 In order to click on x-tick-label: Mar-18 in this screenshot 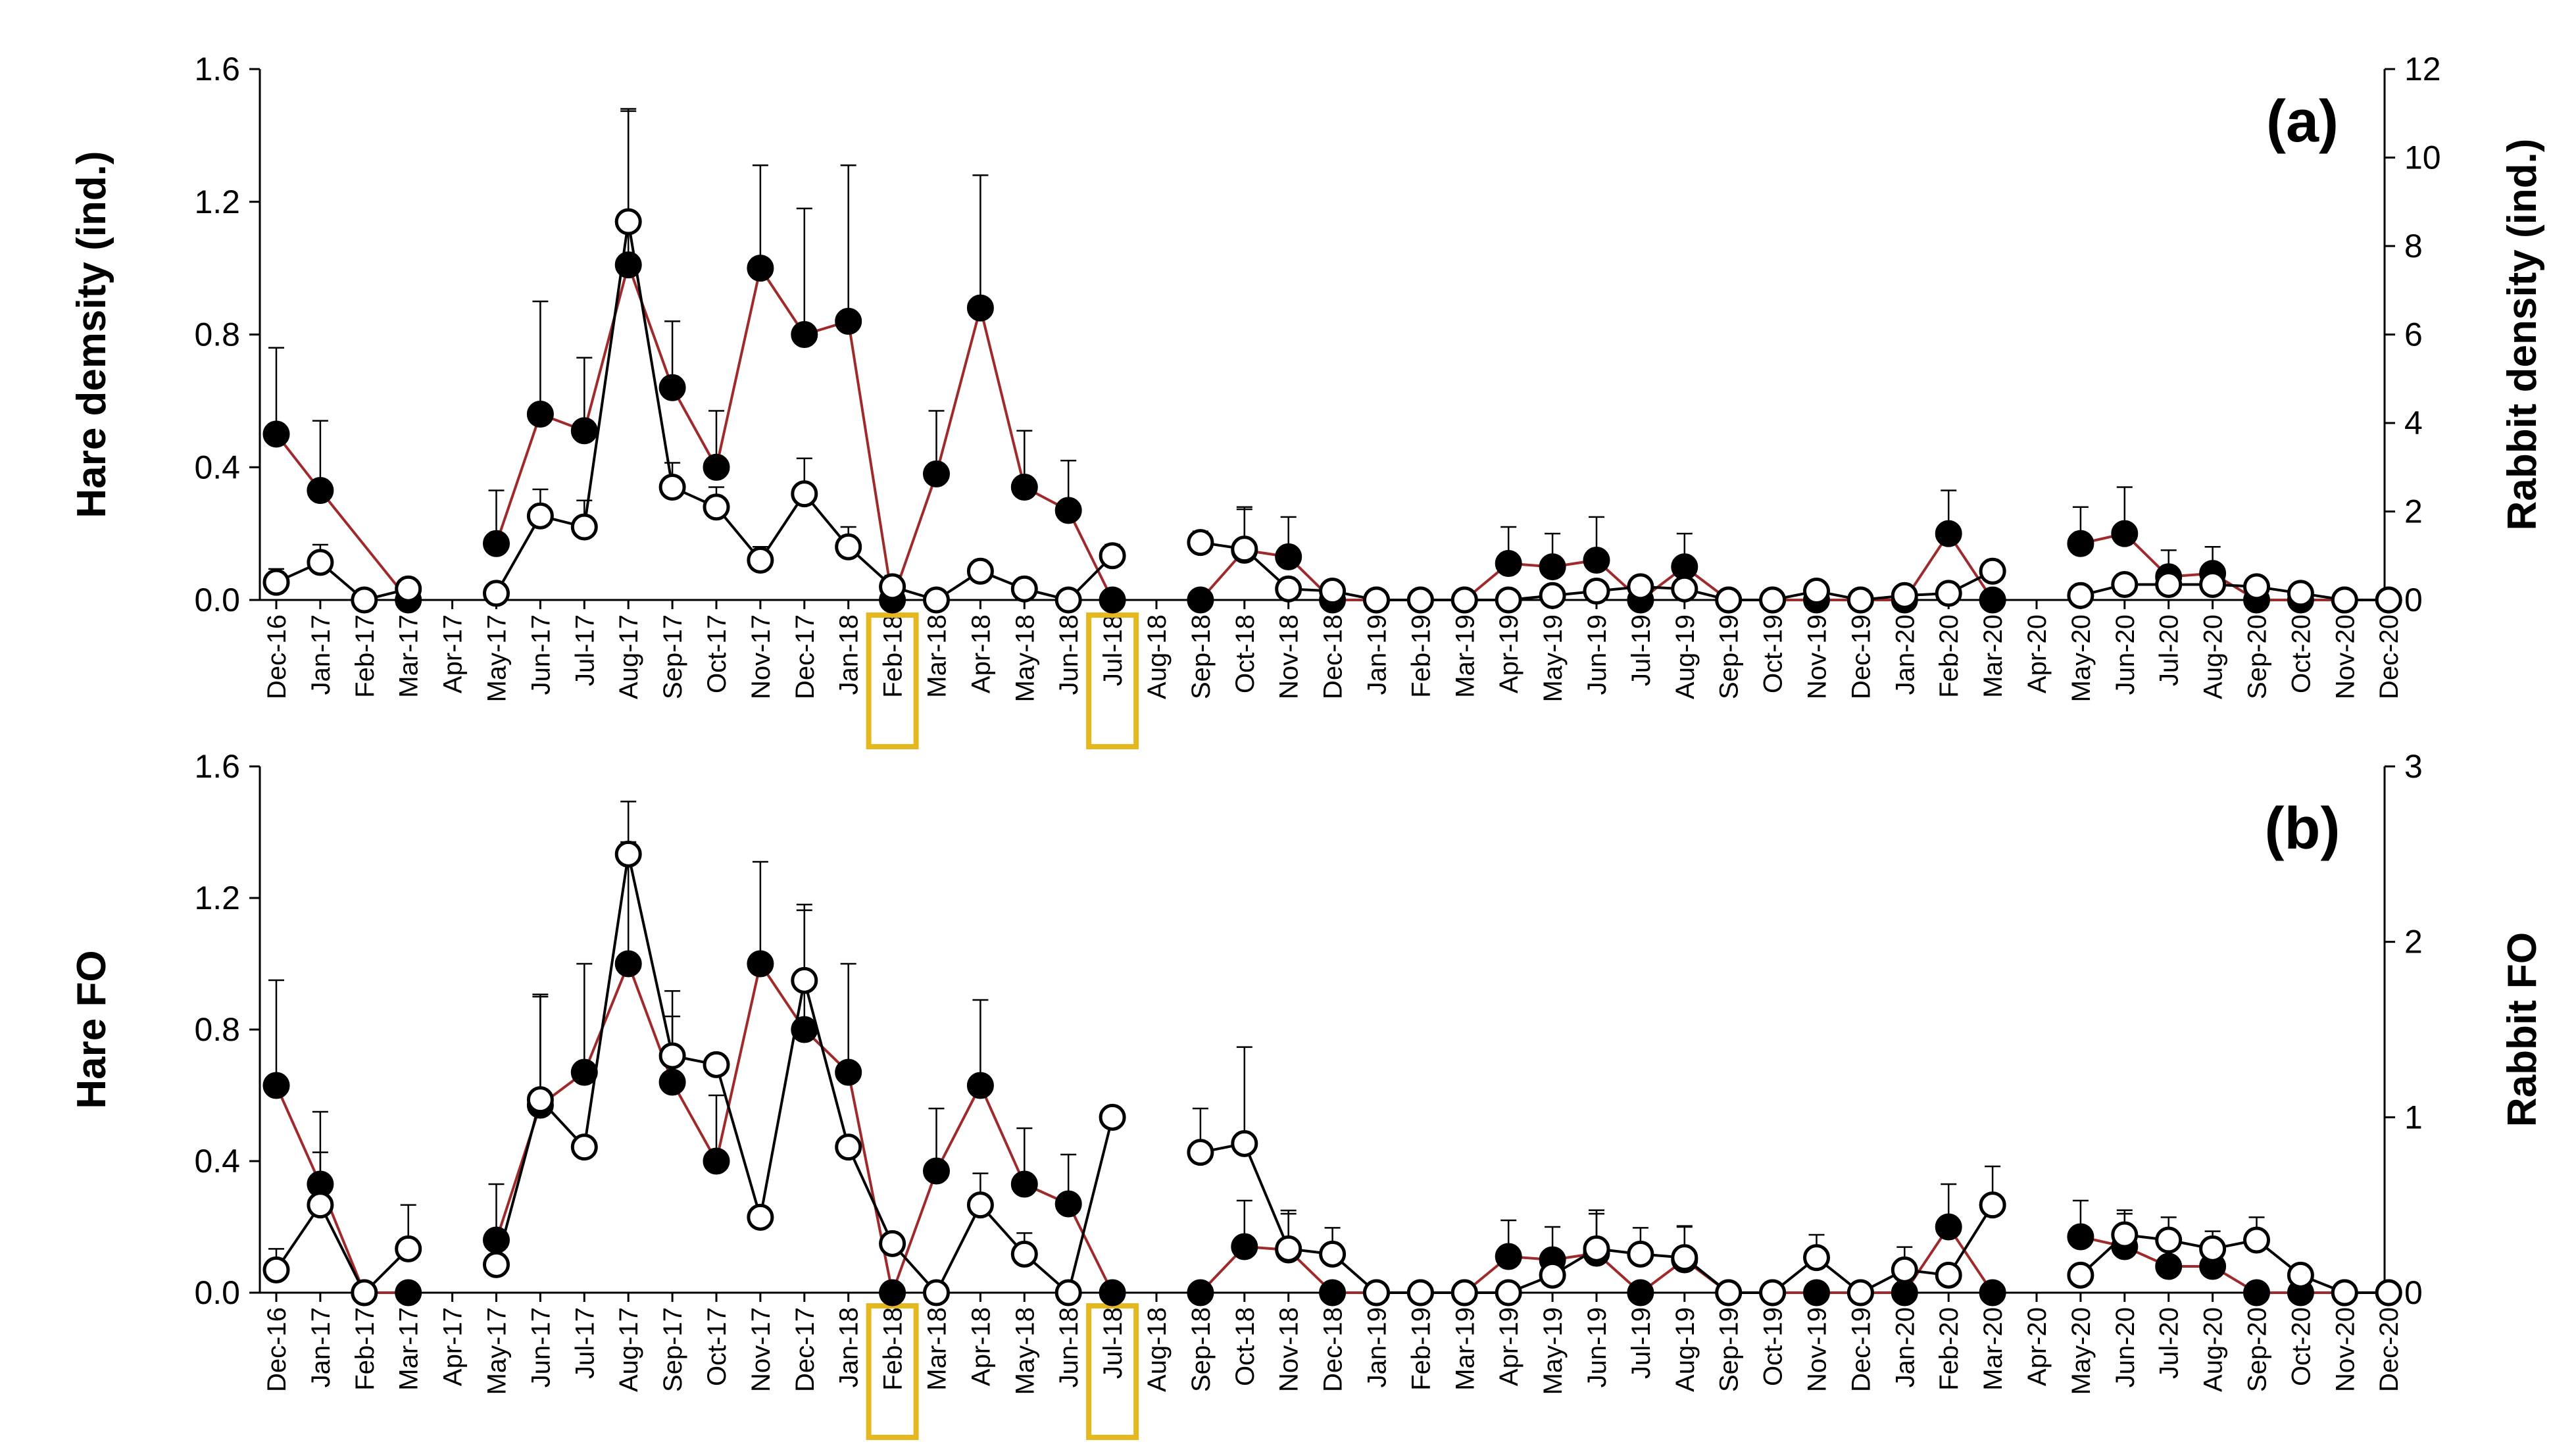, I will do `click(937, 1349)`.